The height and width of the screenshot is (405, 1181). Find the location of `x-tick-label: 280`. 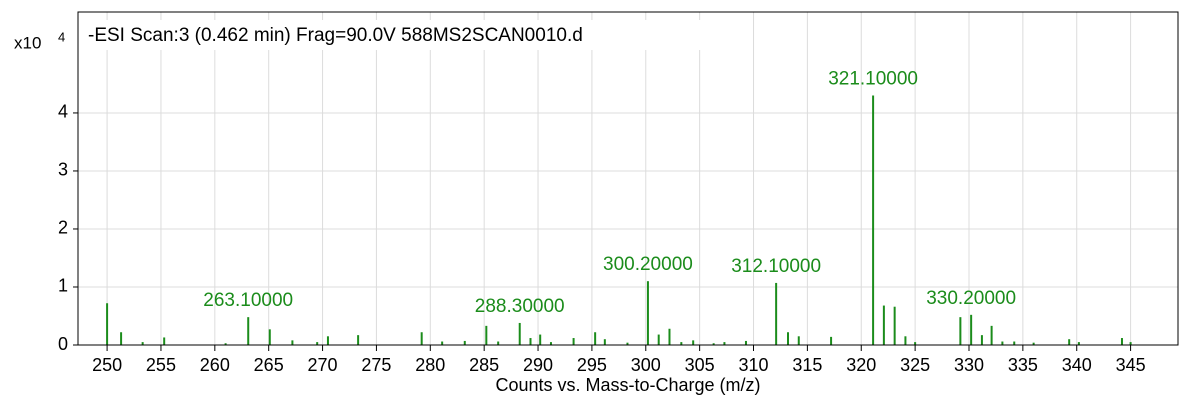

x-tick-label: 280 is located at coordinates (430, 365).